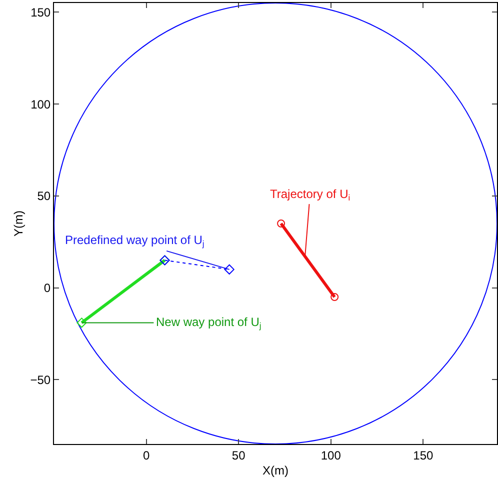  What do you see at coordinates (423, 455) in the screenshot?
I see `x-tick-label: 150` at bounding box center [423, 455].